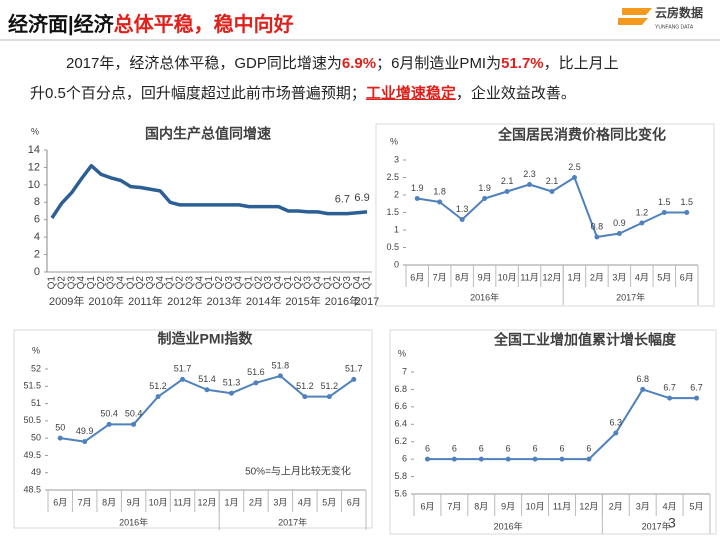 This screenshot has height=540, width=720. Describe the element at coordinates (209, 191) in the screenshot. I see `series-line` at that location.